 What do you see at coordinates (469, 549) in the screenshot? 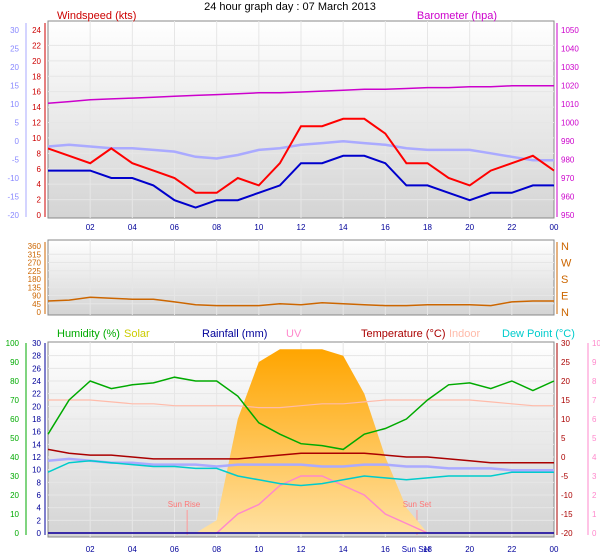
I see `p3-xtick-20: 20` at bounding box center [469, 549].